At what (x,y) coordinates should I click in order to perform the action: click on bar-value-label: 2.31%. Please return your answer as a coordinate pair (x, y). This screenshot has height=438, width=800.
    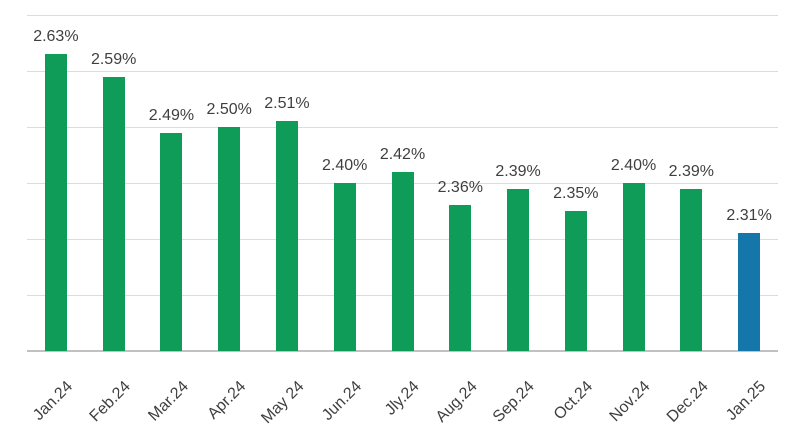
    Looking at the image, I should click on (749, 216).